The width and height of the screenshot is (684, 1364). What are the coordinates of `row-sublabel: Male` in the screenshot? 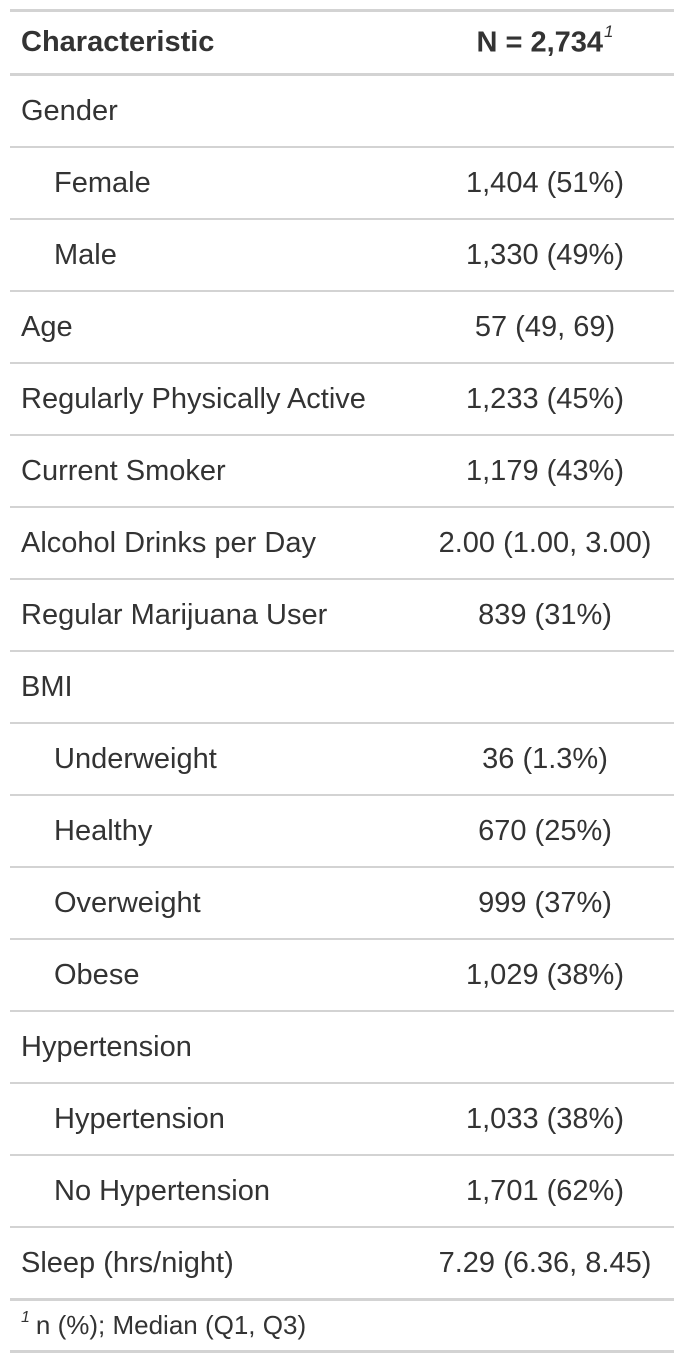 It's located at (213, 255).